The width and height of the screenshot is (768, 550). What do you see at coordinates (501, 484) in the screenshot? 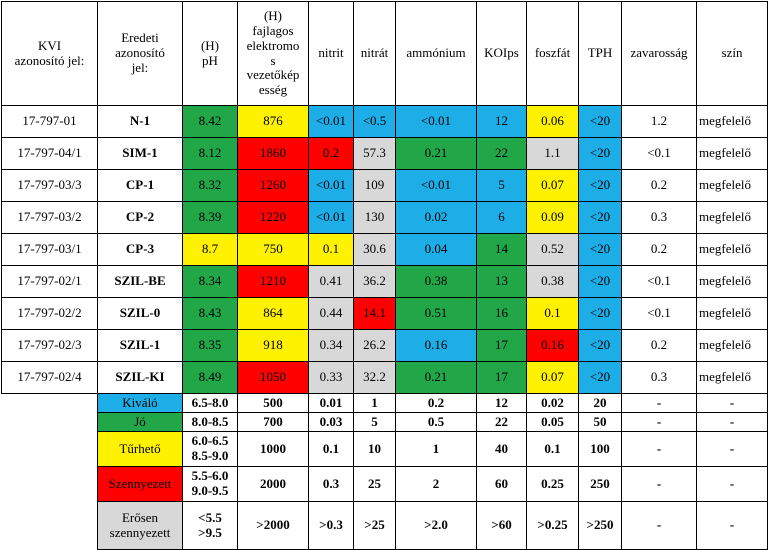
I see `legend-threshold-koips: 60` at bounding box center [501, 484].